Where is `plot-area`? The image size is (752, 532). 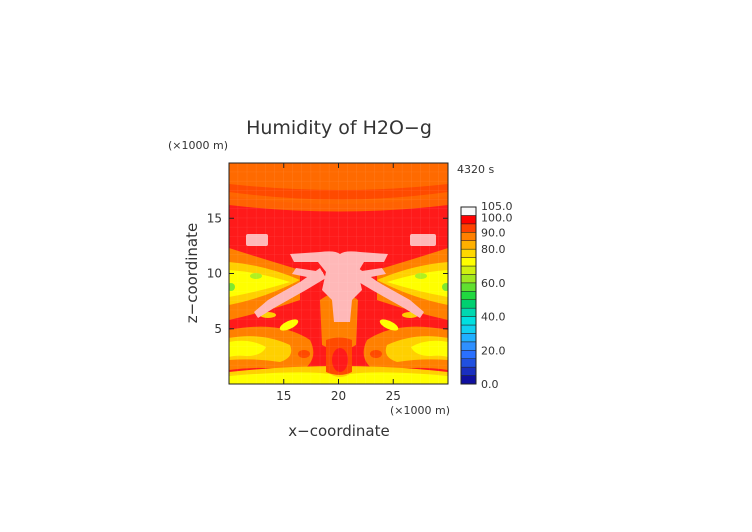
plot-area is located at coordinates (338, 273).